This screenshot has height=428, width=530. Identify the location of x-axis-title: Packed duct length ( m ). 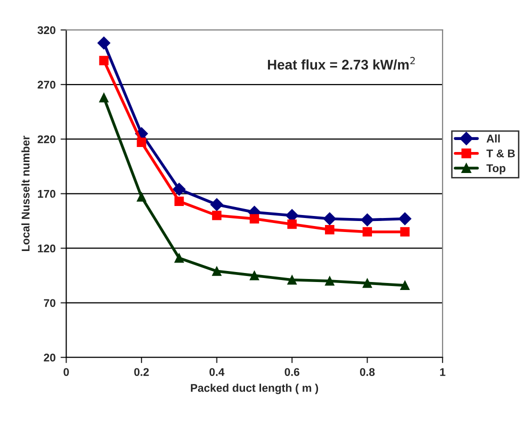
(254, 389).